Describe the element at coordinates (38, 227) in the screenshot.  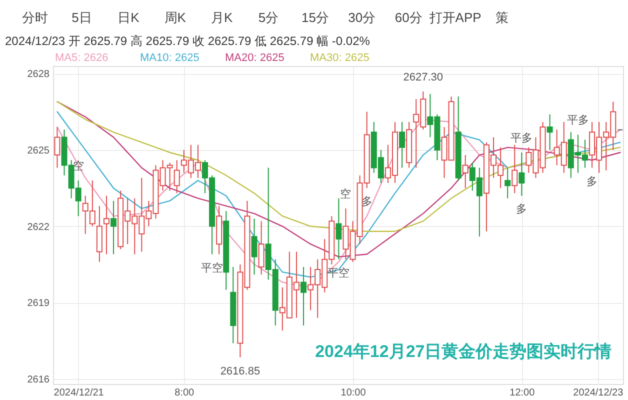
I see `y-tick-label: 2622` at that location.